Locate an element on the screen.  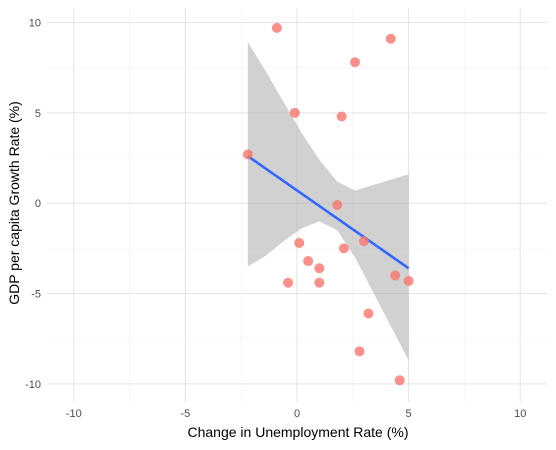
y-tick-labels: 10 5 0 -5 -10 is located at coordinates (33, 203).